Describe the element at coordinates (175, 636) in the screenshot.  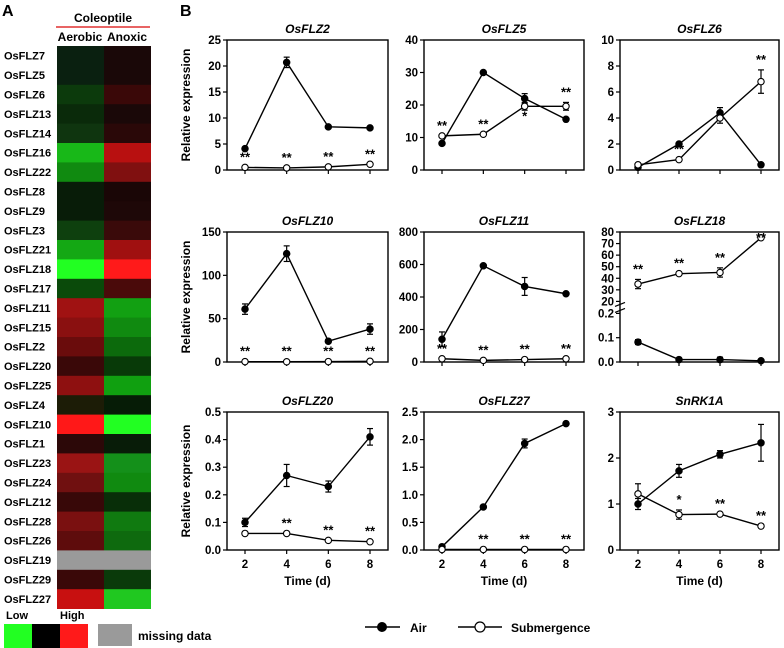
I see `legend-missing-label: missing data` at that location.